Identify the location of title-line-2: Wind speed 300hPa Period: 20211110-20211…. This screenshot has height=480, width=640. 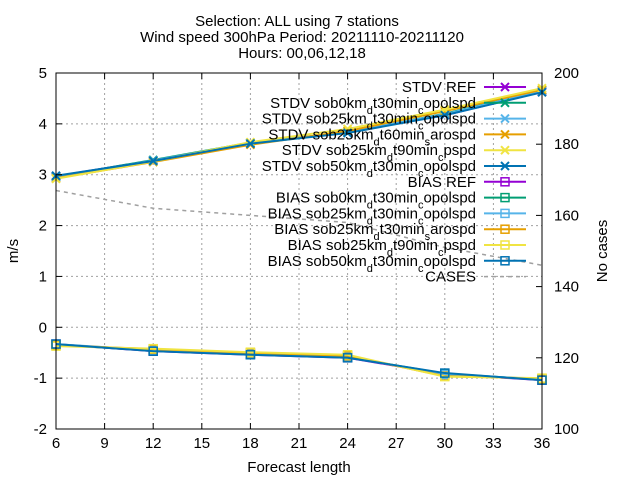
(302, 37).